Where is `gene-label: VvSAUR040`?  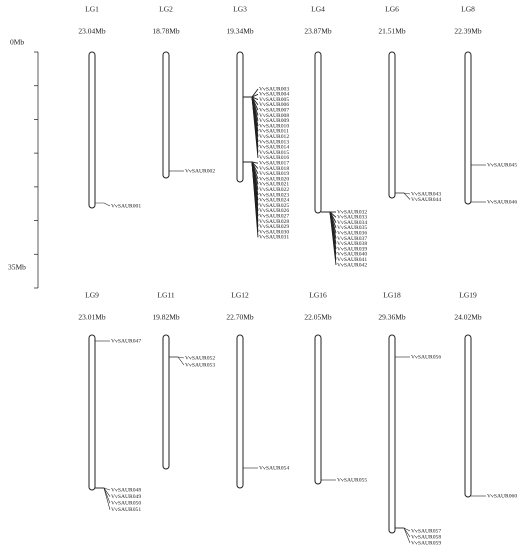 gene-label: VvSAUR040 is located at coordinates (352, 255).